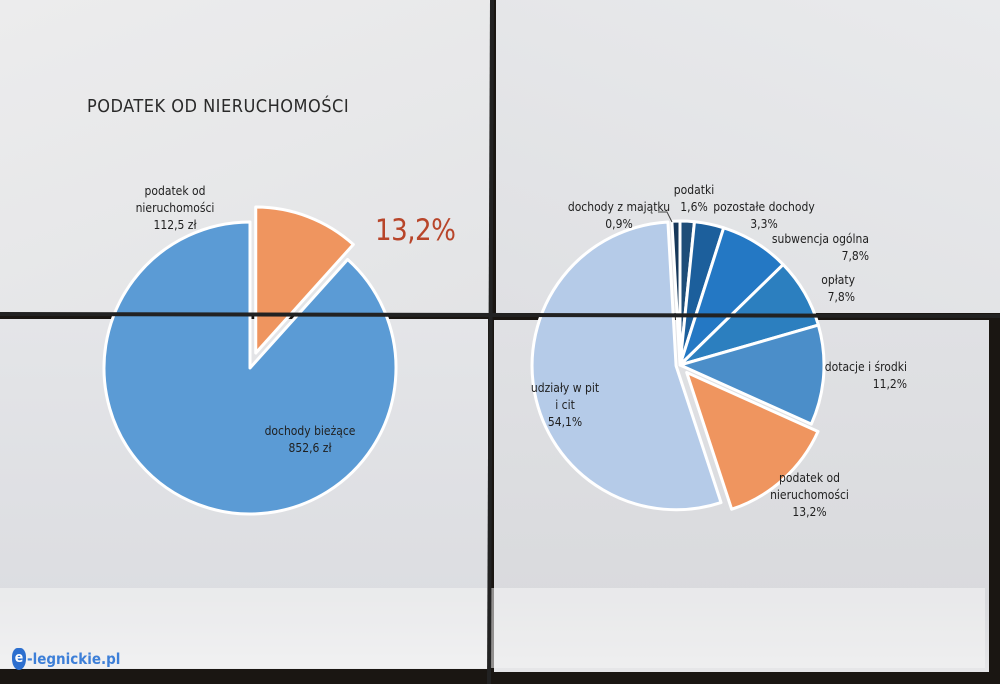 The image size is (1000, 684). I want to click on right-pie-leader-line-majatek, so click(665, 217).